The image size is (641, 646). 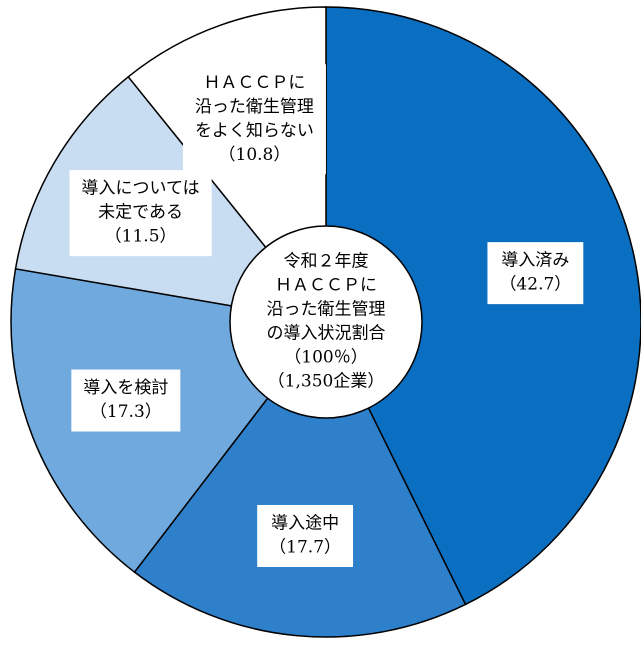 What do you see at coordinates (254, 131) in the screenshot?
I see `category-label: をよく知らない` at bounding box center [254, 131].